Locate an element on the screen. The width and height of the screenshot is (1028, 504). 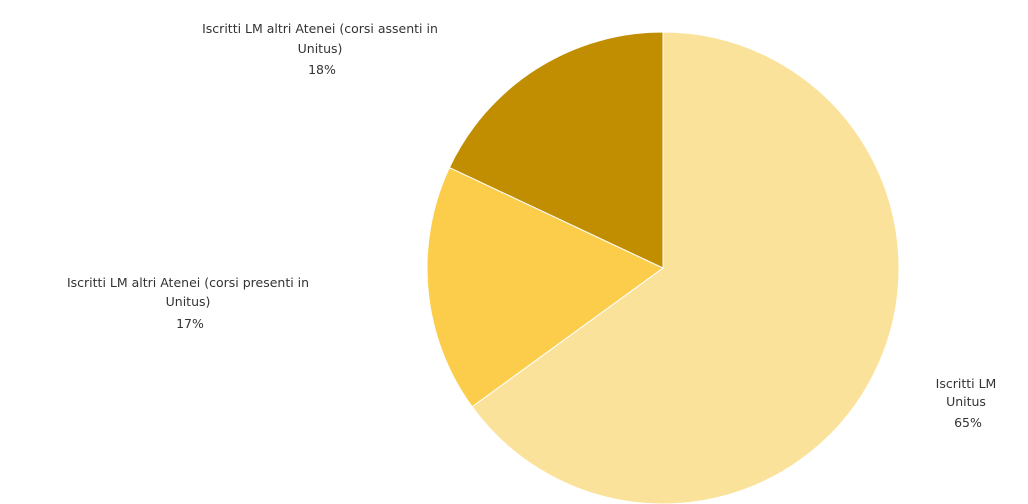
slice-value-label: 65% is located at coordinates (968, 422).